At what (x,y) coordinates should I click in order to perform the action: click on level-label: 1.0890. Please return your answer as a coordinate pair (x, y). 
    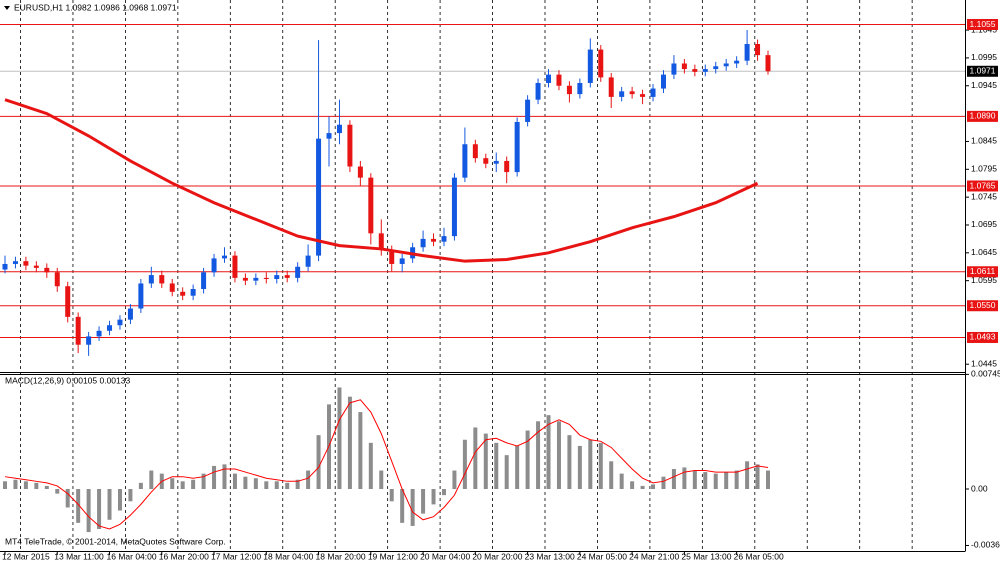
    Looking at the image, I should click on (983, 116).